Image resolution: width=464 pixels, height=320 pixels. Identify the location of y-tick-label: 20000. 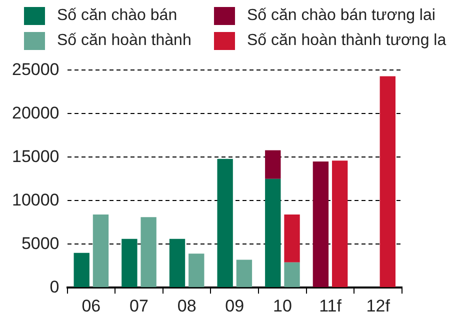
(36, 112).